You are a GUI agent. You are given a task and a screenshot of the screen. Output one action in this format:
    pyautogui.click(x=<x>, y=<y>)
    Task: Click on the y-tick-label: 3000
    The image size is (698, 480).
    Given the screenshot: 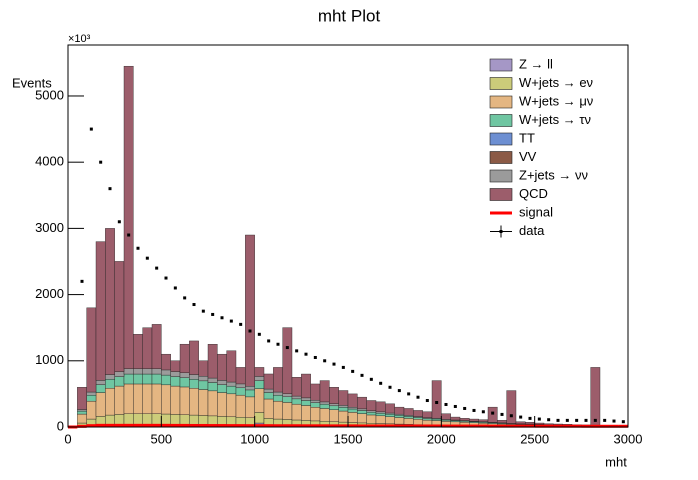 What is the action you would take?
    pyautogui.click(x=49, y=227)
    